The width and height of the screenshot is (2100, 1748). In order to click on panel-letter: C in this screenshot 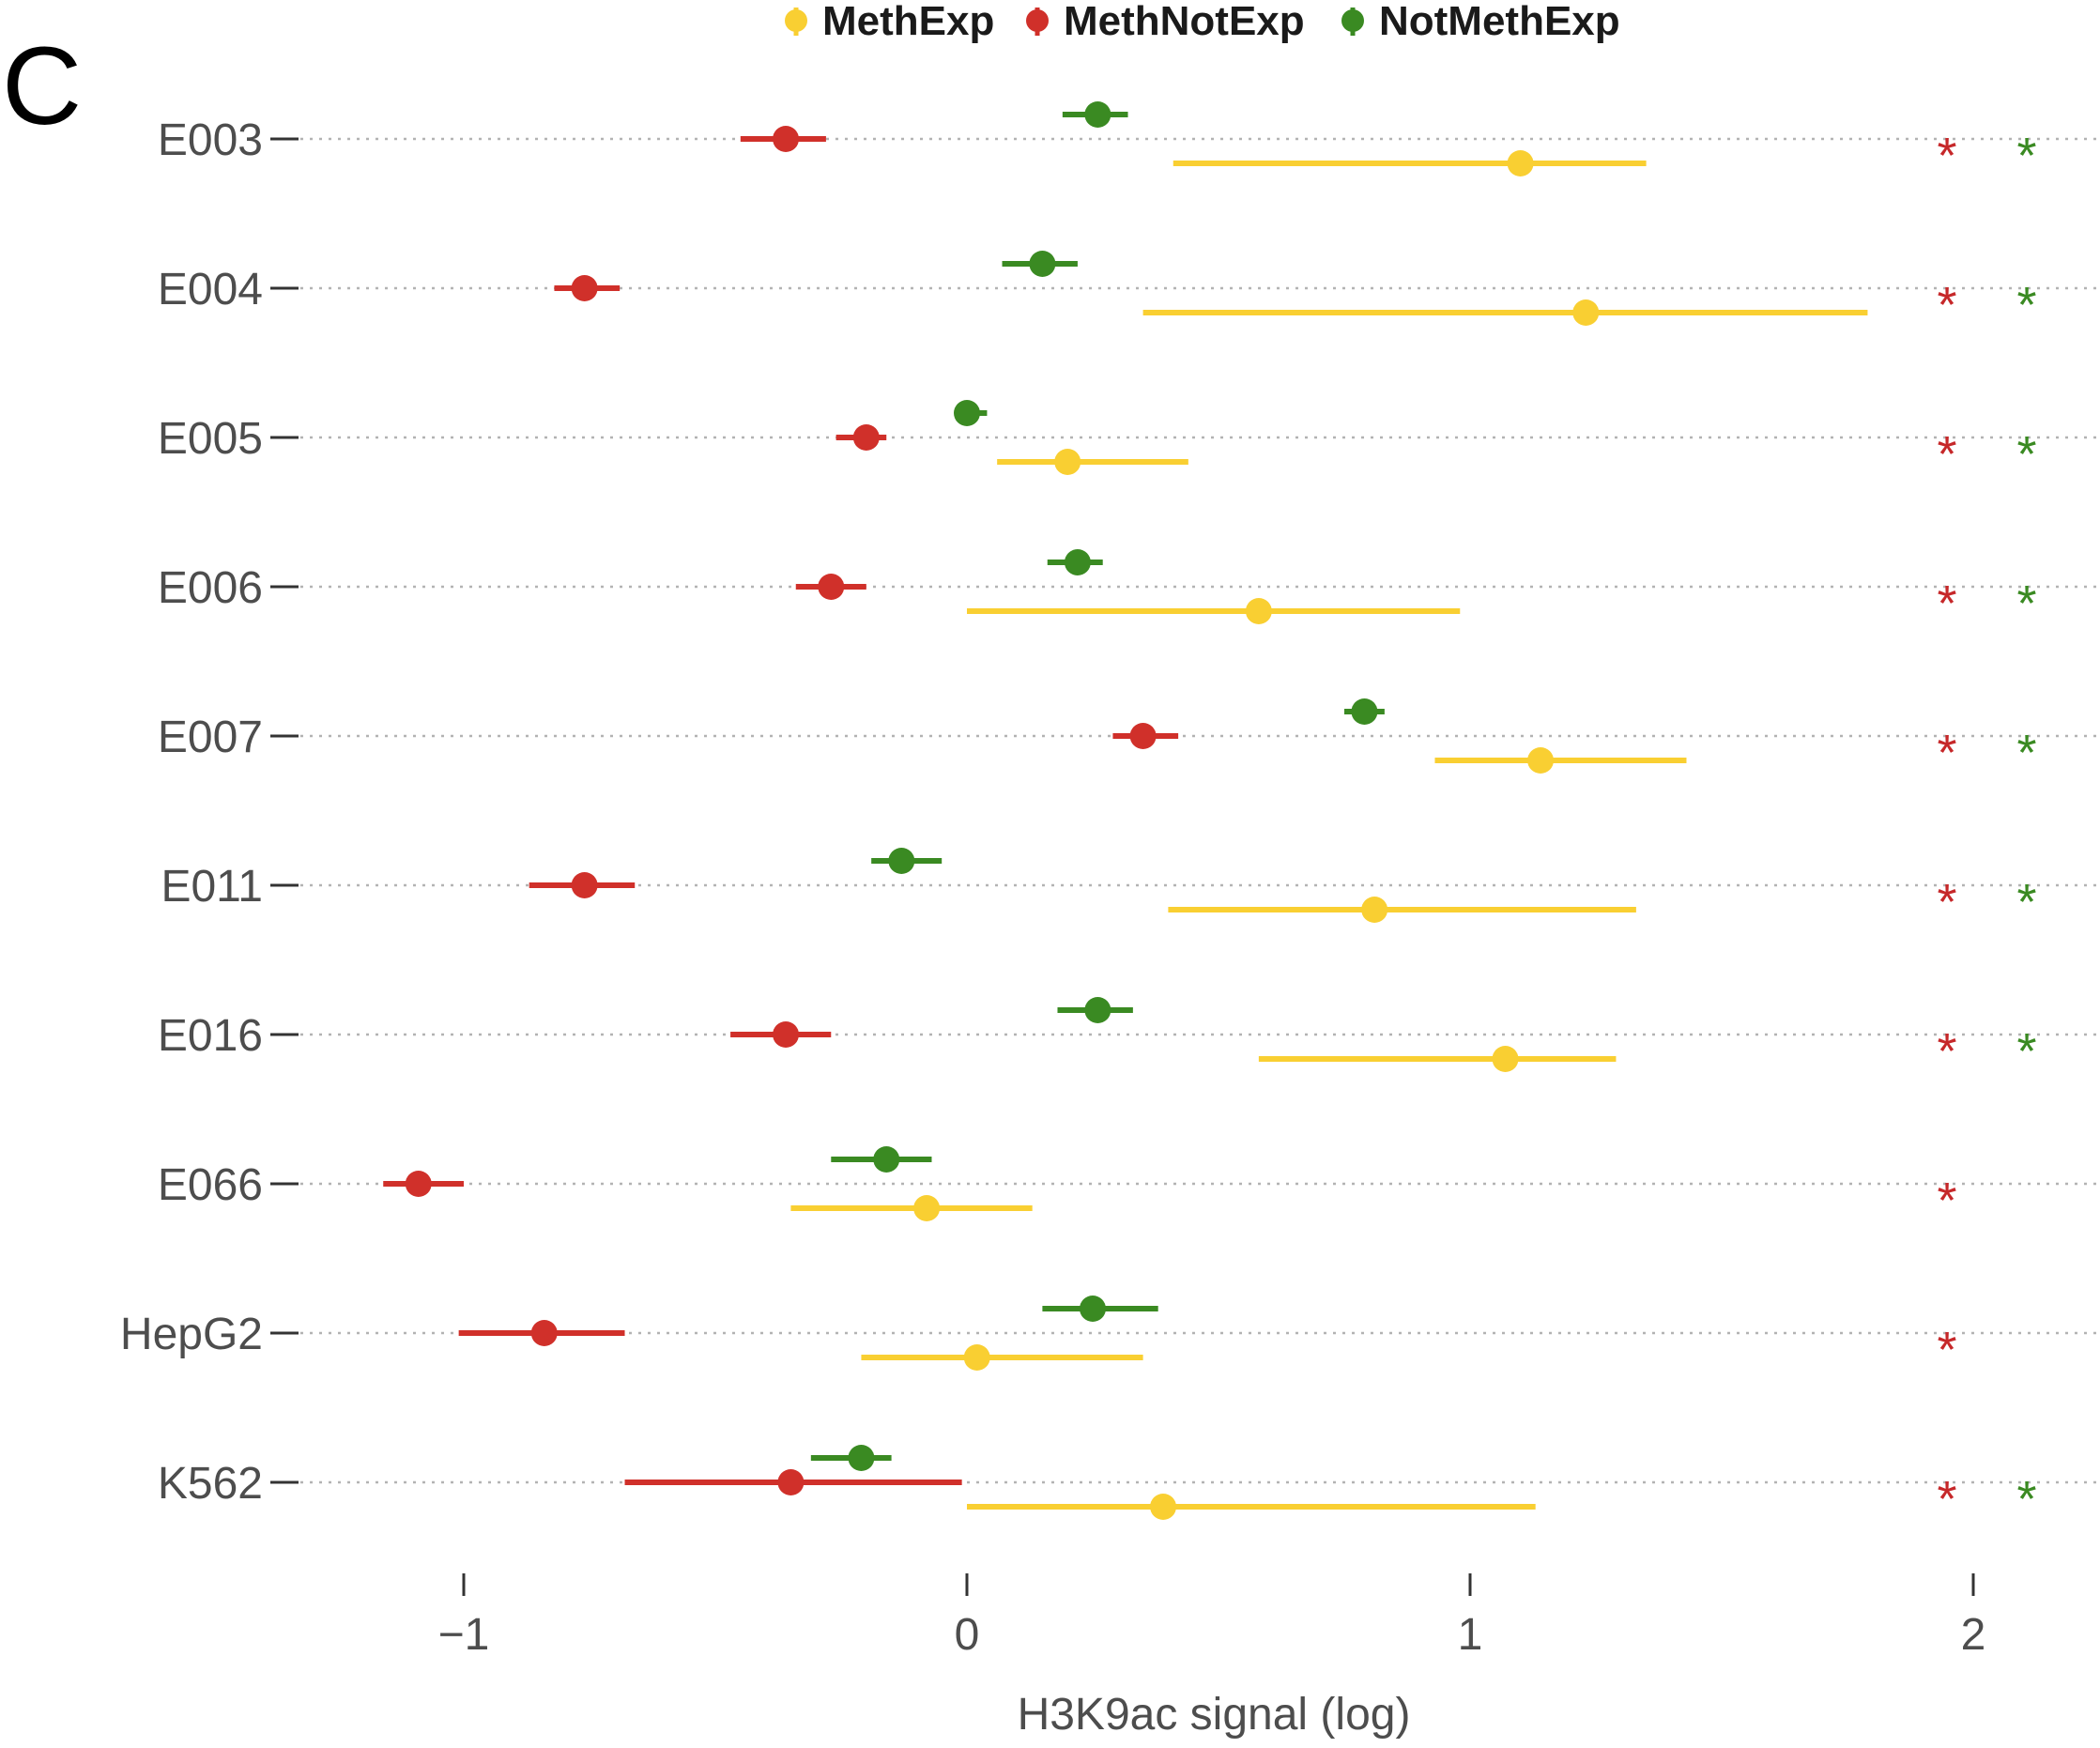, I will do `click(42, 86)`.